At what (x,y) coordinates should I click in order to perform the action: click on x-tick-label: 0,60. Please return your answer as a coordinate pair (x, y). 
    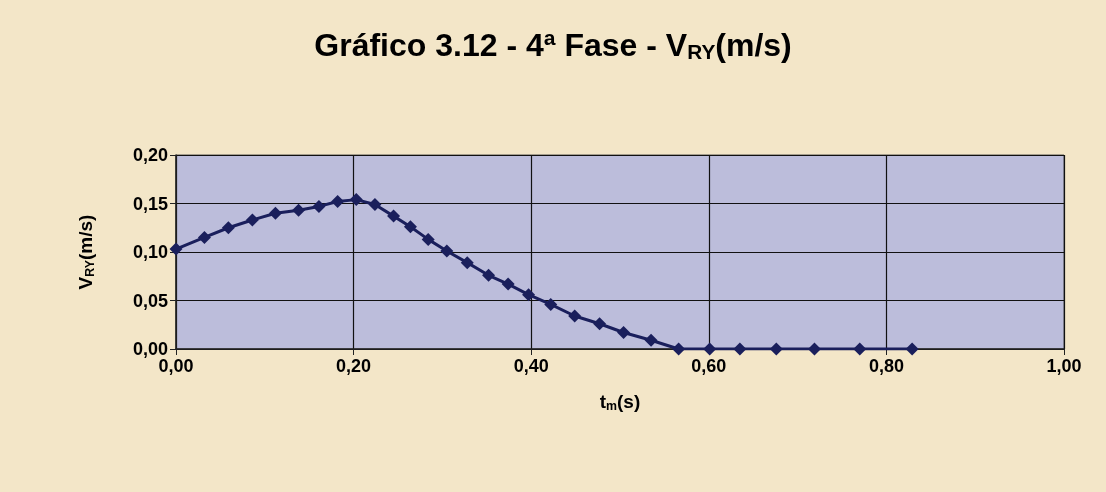
    Looking at the image, I should click on (709, 366).